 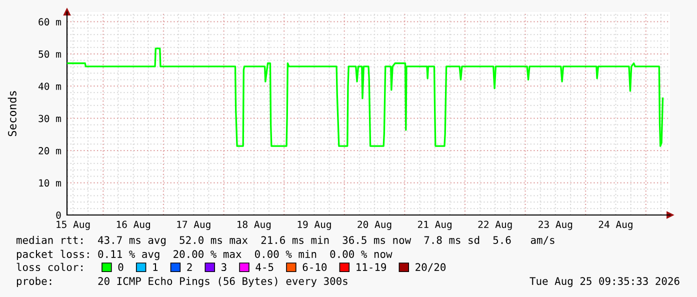 I want to click on legend-label: 3, so click(x=224, y=267).